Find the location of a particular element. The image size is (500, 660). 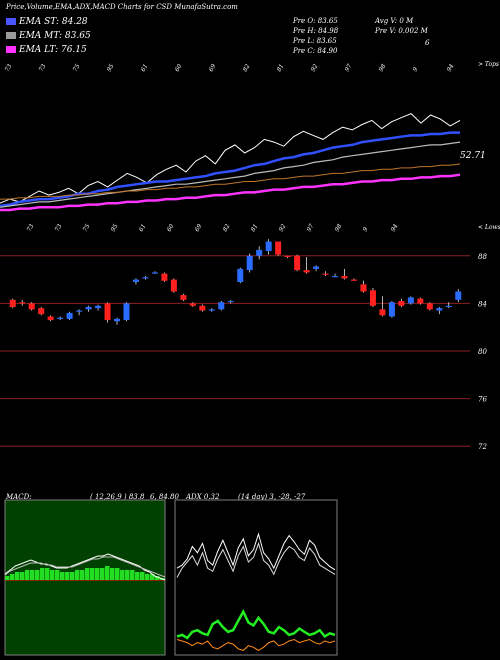

pre-volume: Pre V: 0.002 M is located at coordinates (401, 31).